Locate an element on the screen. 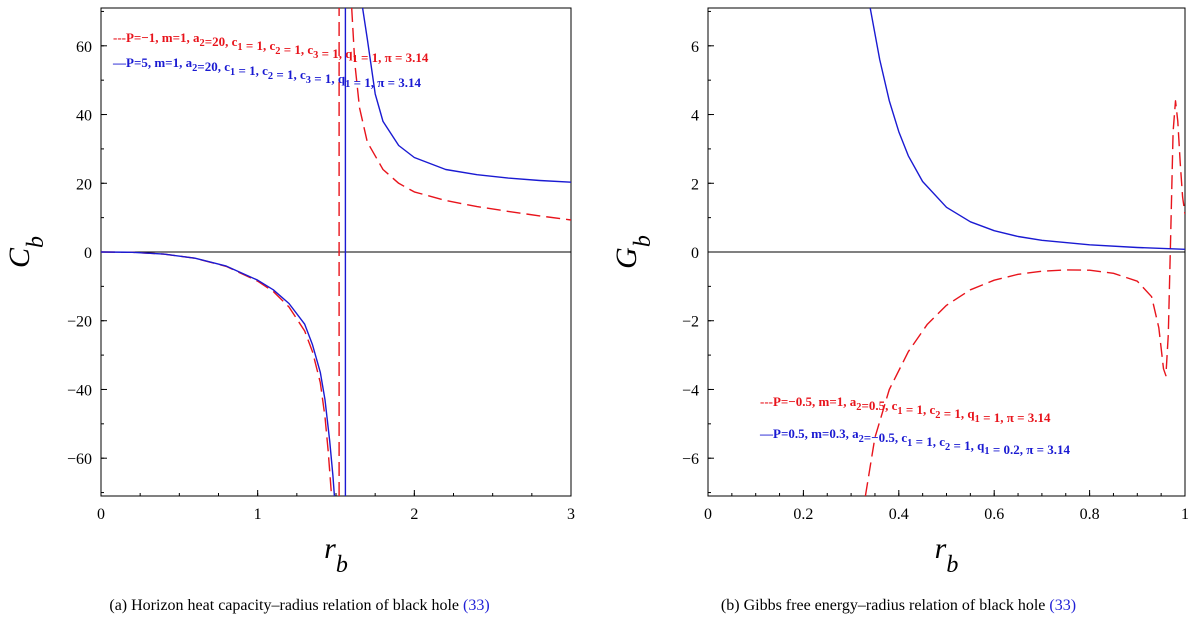 The height and width of the screenshot is (631, 1198). y-tick-label: 60 is located at coordinates (84, 47).